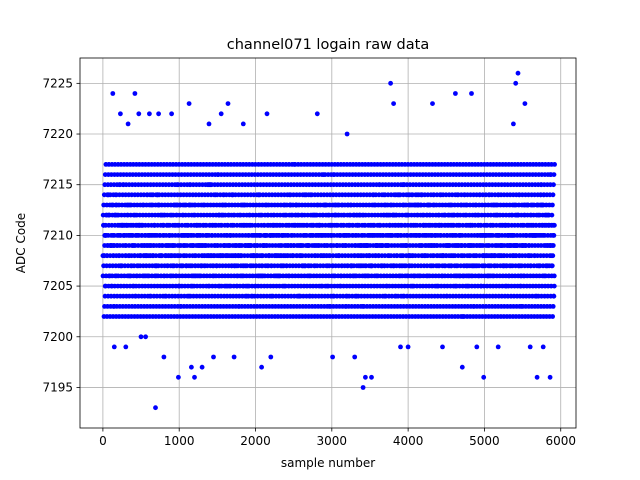 Image resolution: width=640 pixels, height=480 pixels. I want to click on x-tick-label: 2000, so click(255, 441).